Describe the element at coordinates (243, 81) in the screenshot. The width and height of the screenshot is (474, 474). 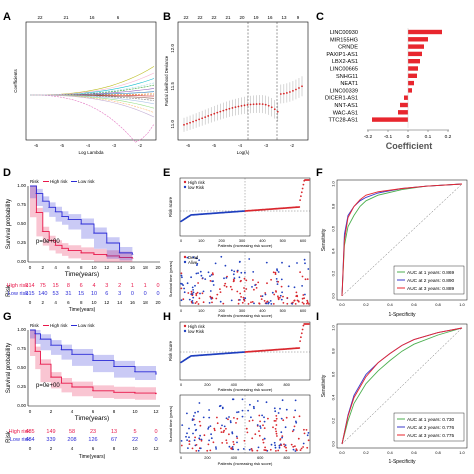
I see `panel-b-frame` at that location.